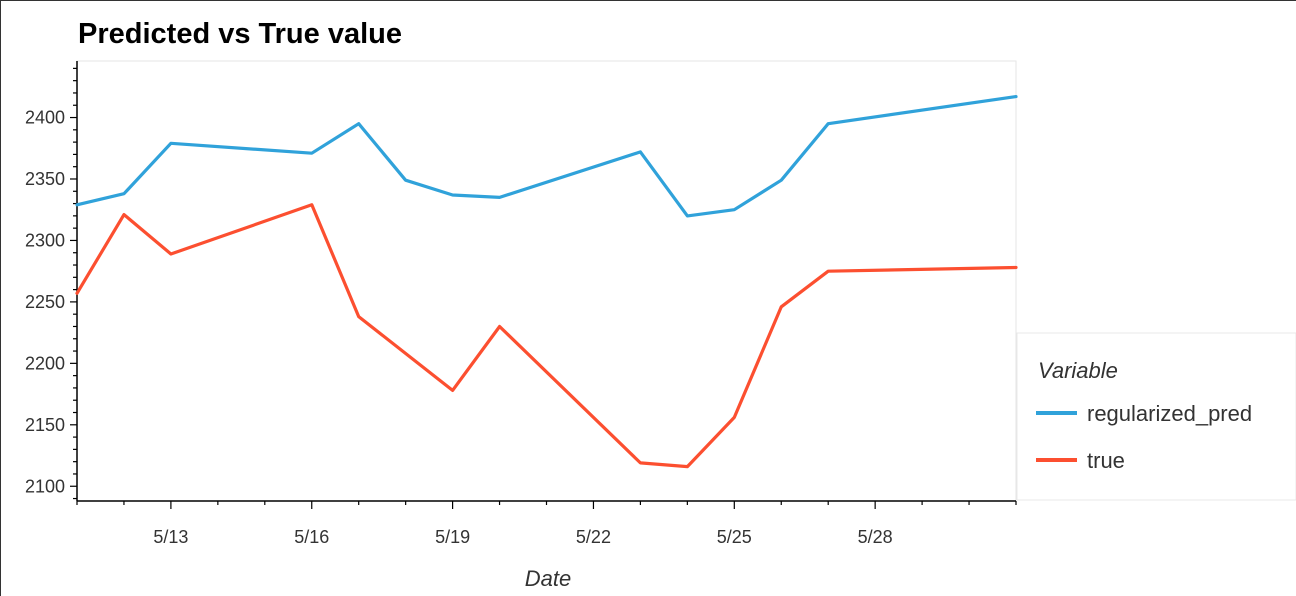 Image resolution: width=1296 pixels, height=596 pixels. What do you see at coordinates (593, 537) in the screenshot?
I see `x-tick-label: 5/22` at bounding box center [593, 537].